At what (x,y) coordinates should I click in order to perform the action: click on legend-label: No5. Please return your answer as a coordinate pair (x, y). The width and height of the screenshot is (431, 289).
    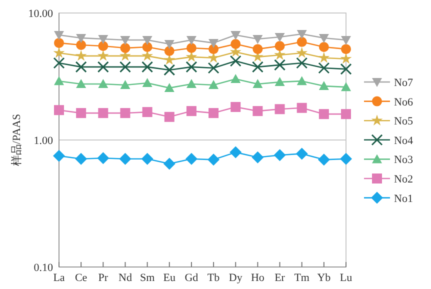
    Looking at the image, I should click on (404, 122).